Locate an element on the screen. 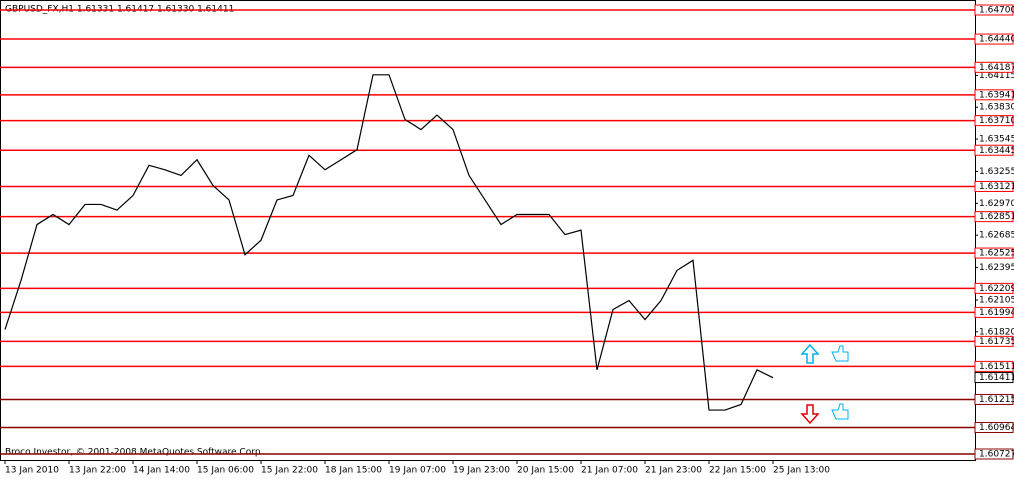  level-label: 1.63121 is located at coordinates (996, 187).